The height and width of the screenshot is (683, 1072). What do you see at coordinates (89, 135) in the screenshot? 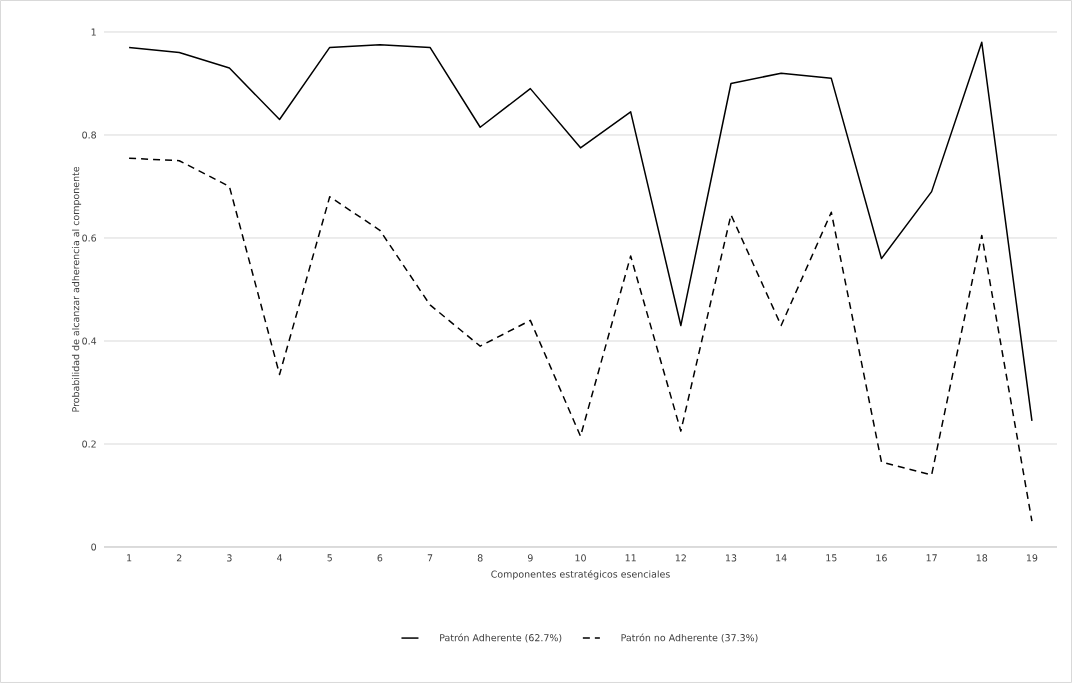
I see `y-tick-label: 0.8` at bounding box center [89, 135].